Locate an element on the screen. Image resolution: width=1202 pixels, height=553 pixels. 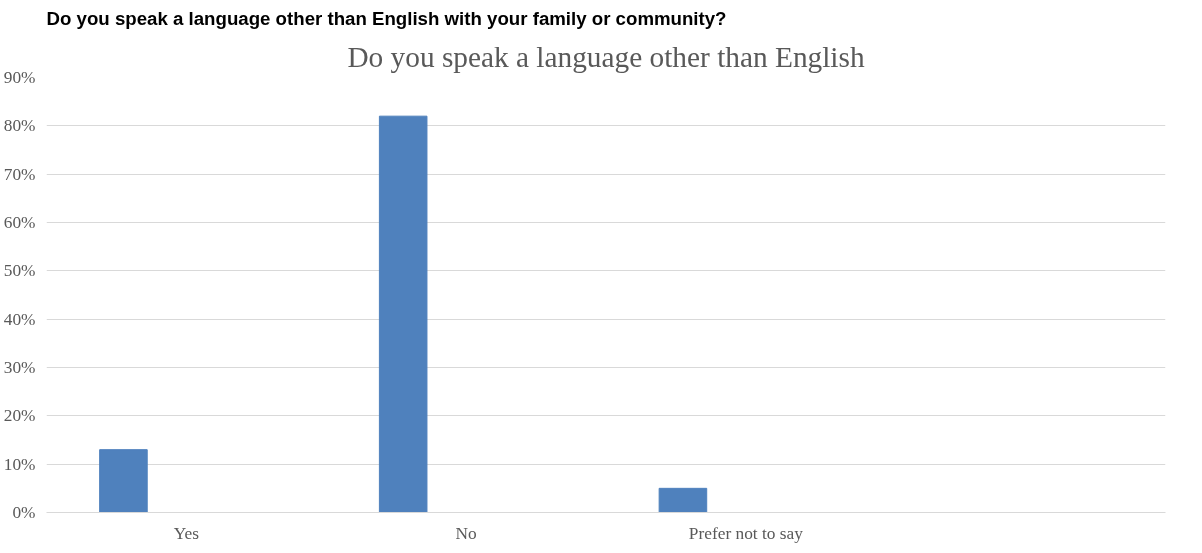
chart-title: Do you speak a language other than English with your family or community? is located at coordinates (386, 18).